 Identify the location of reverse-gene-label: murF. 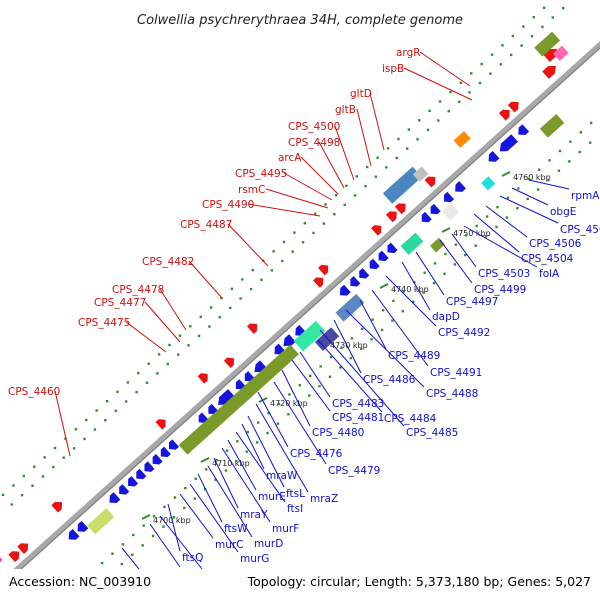
(285, 529).